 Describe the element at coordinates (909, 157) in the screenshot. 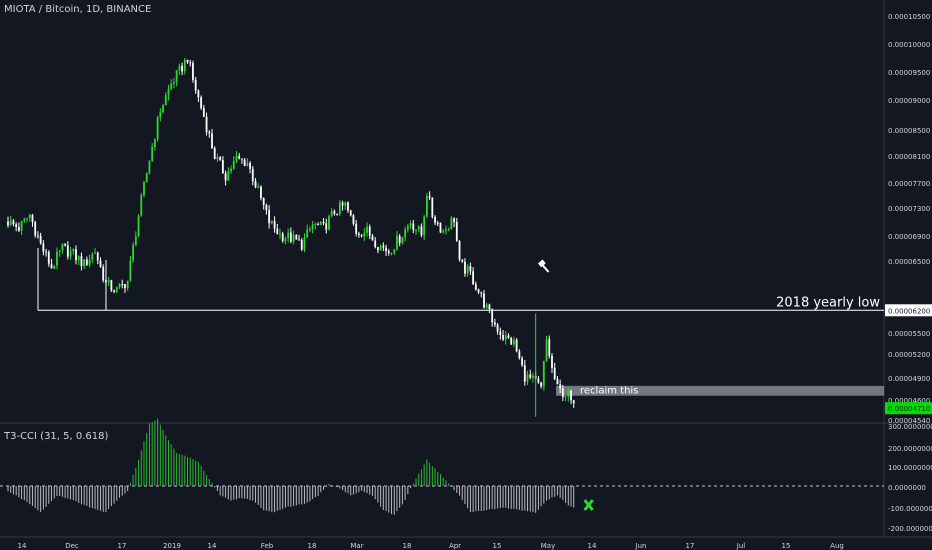

I see `price-tick-label: 0.00008100` at that location.